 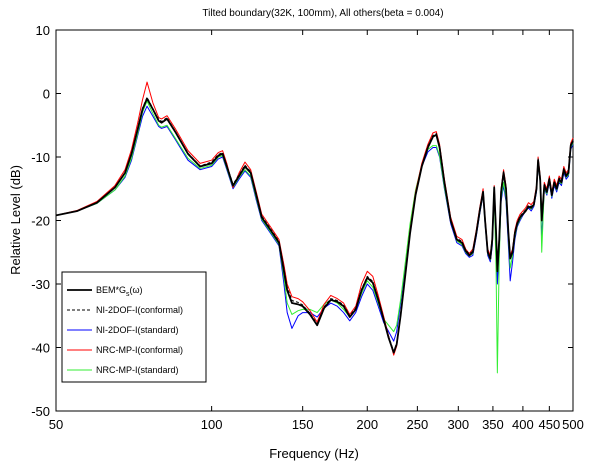 What do you see at coordinates (314, 453) in the screenshot?
I see `x-axis-label: Frequency (Hz)` at bounding box center [314, 453].